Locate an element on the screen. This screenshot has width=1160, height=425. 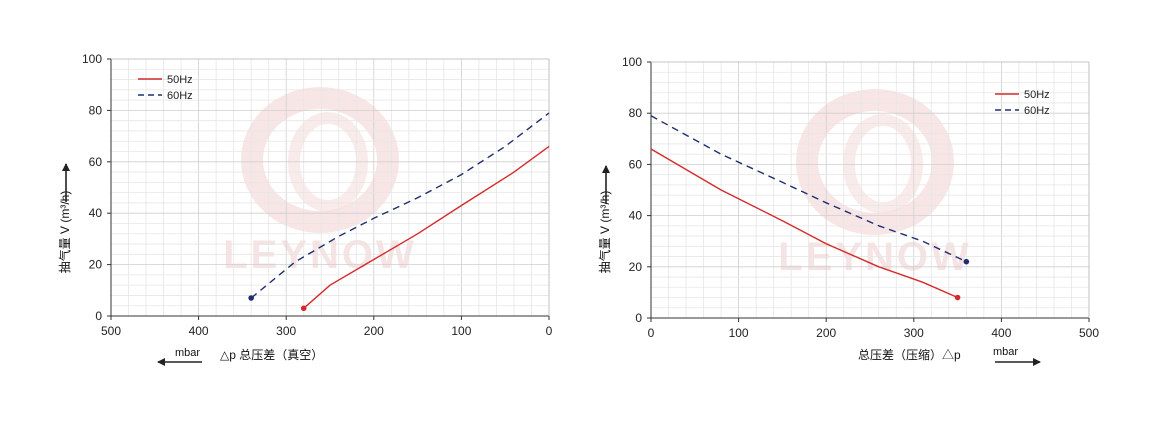
x-tick-labels: 500 400 300 200 100 0 is located at coordinates (327, 327).